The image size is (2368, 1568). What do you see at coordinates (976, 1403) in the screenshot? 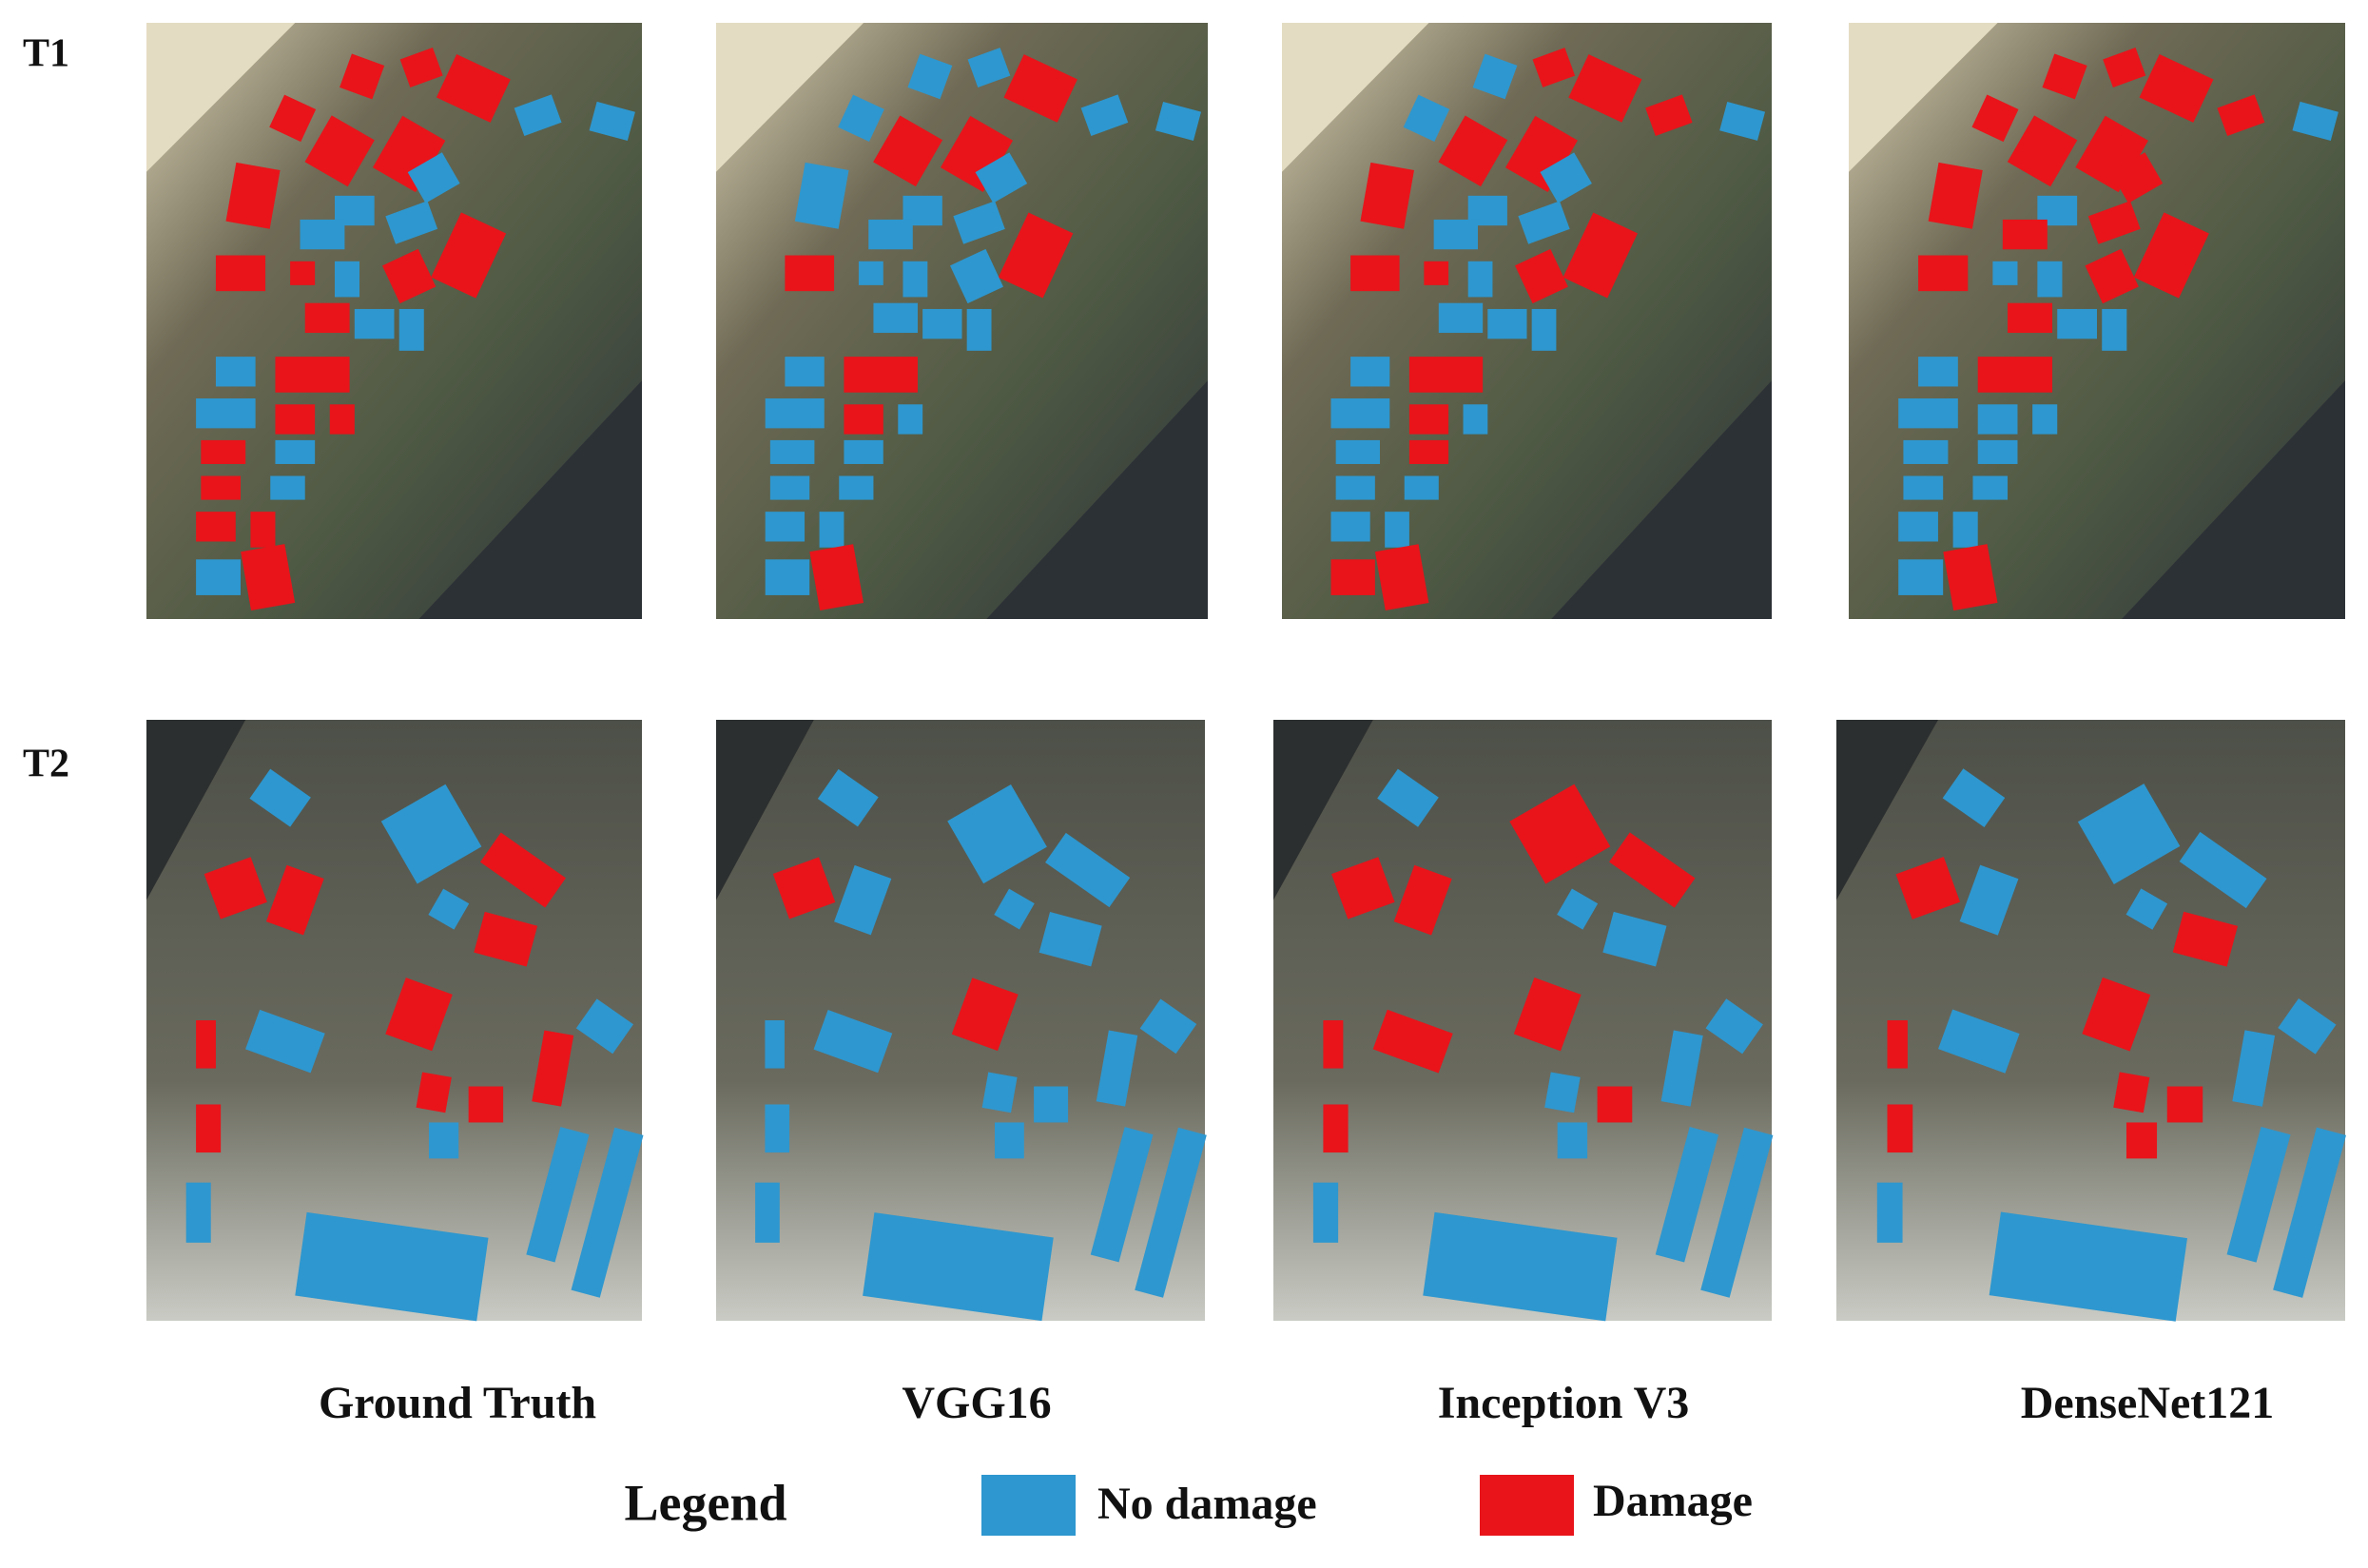
I see `column-label: VGG16` at bounding box center [976, 1403].